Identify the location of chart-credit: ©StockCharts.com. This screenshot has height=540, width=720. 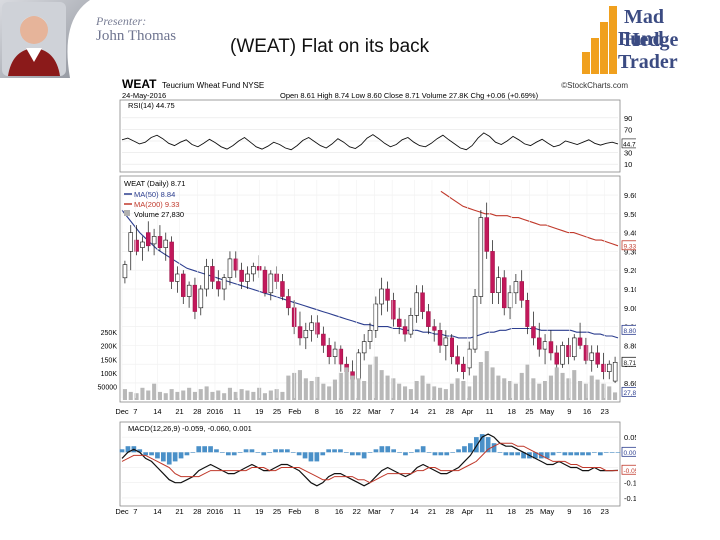
(594, 85).